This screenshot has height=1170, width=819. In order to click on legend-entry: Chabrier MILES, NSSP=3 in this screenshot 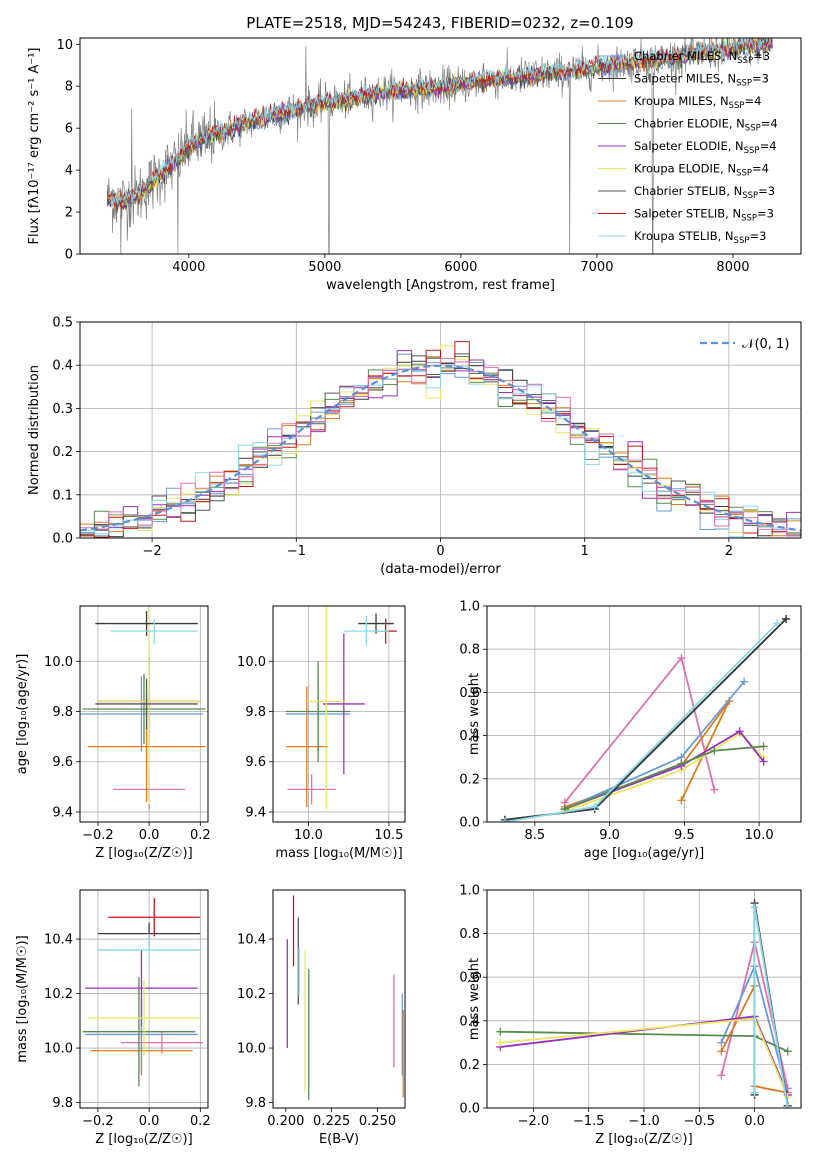, I will do `click(702, 57)`.